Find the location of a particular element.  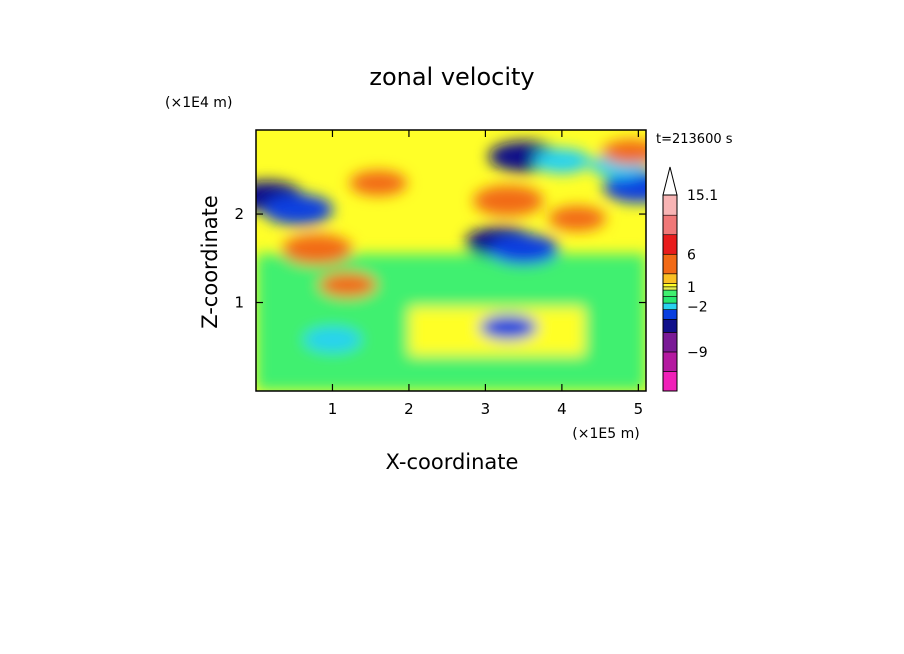

chart-title: zonal velocity is located at coordinates (451, 77).